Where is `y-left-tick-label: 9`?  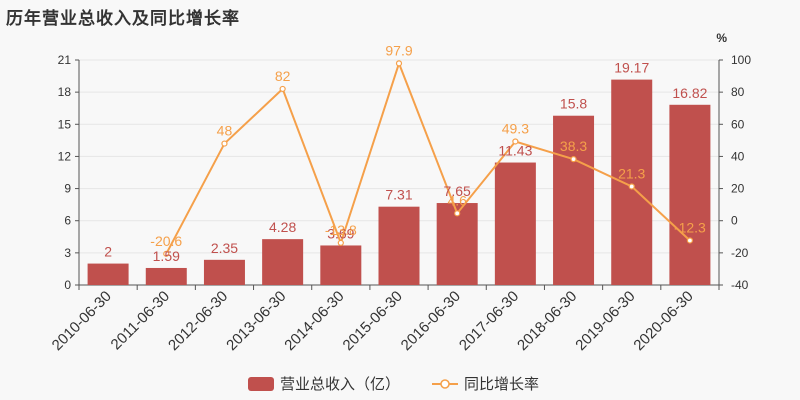 y-left-tick-label: 9 is located at coordinates (67, 189).